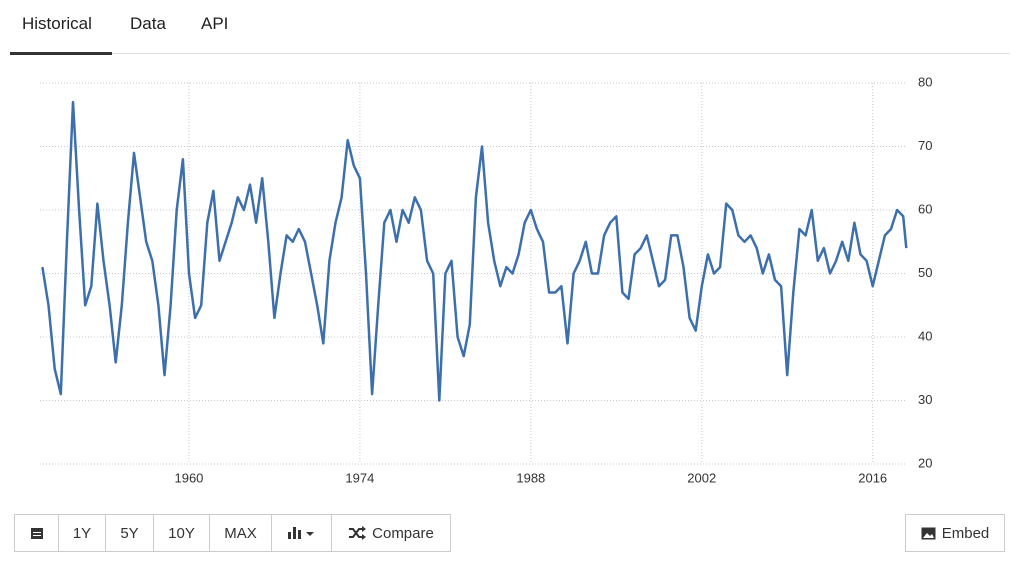 The width and height of the screenshot is (1024, 565). I want to click on bar-chart-icon, so click(300, 533).